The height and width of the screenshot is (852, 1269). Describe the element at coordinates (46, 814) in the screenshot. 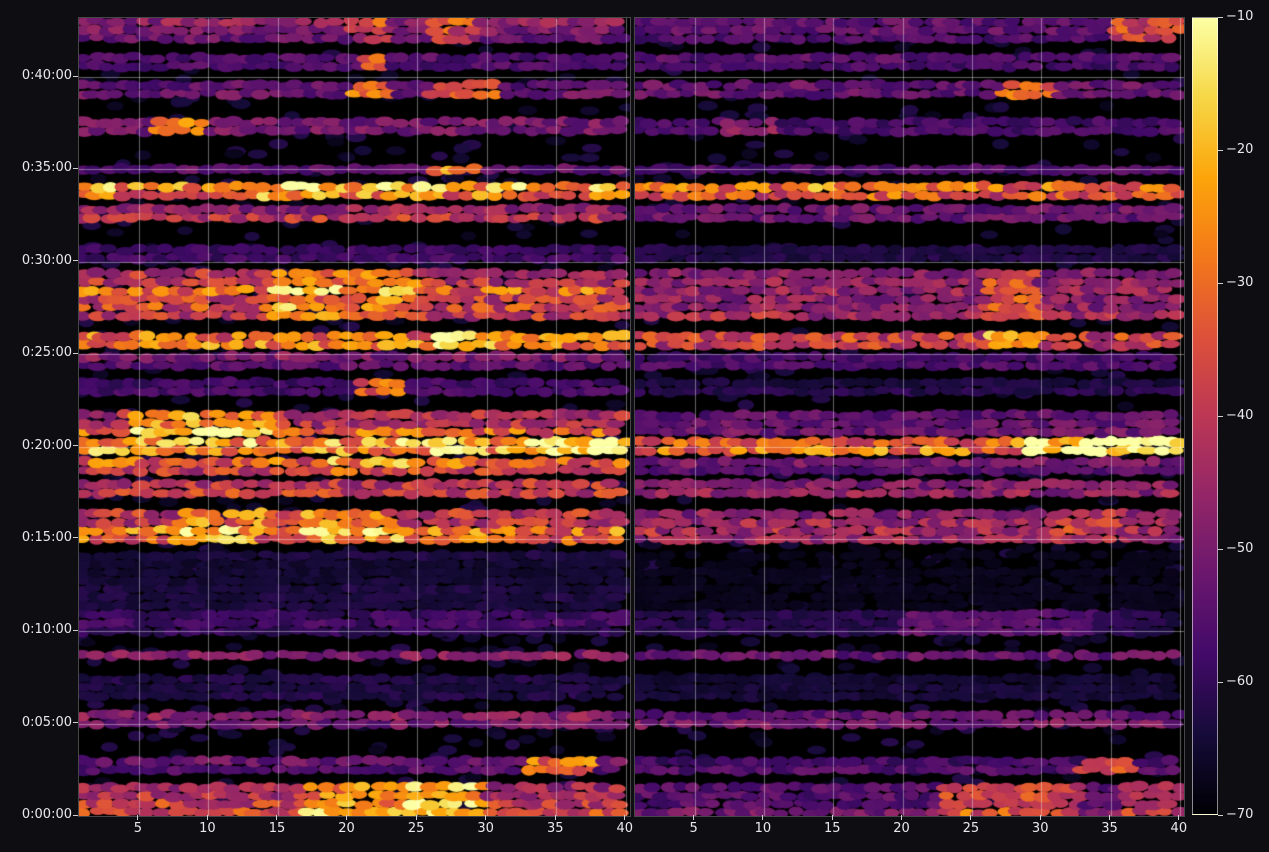

I see `y-tick-label: 0:00:00` at that location.